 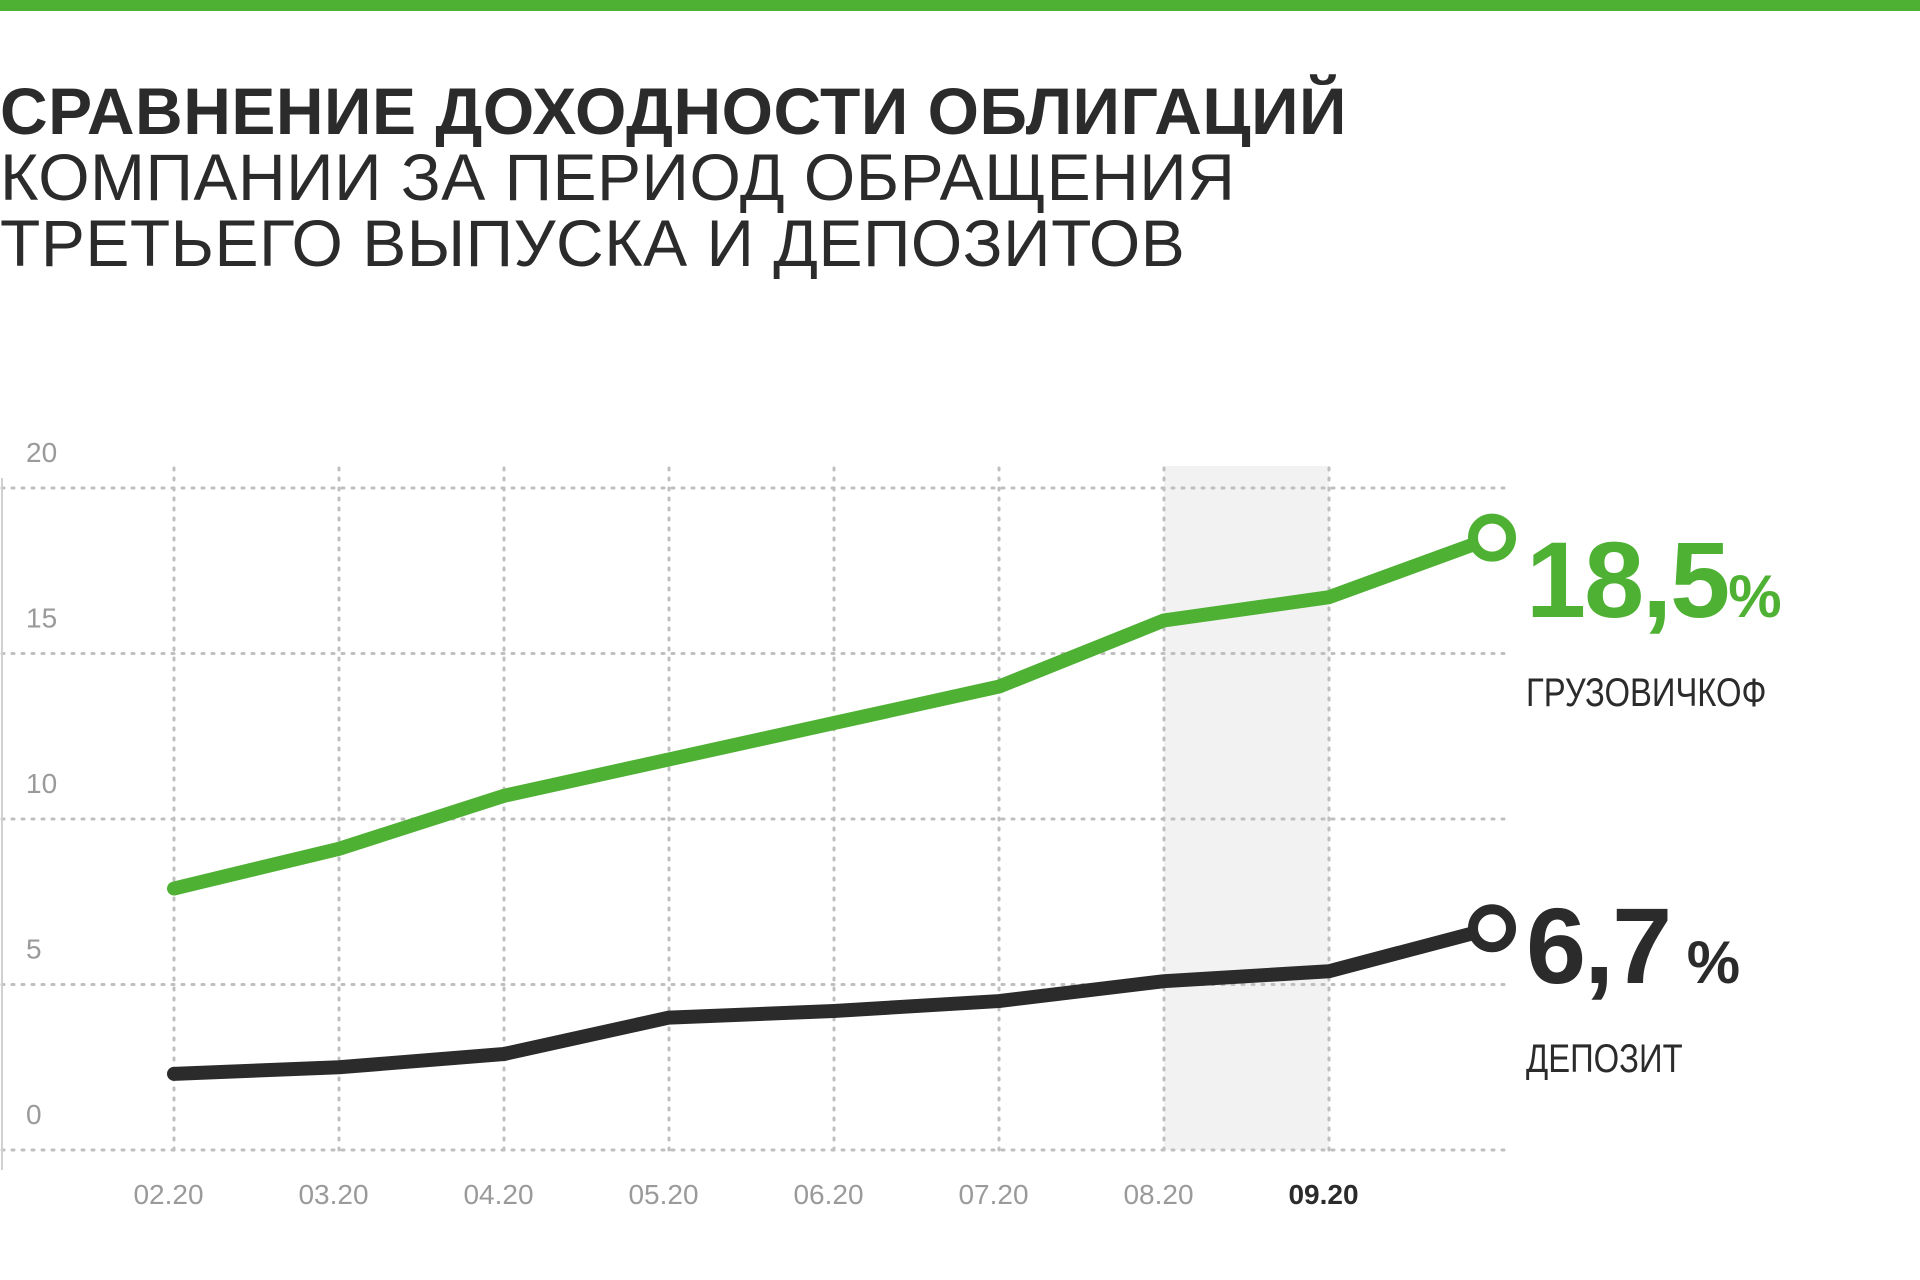 What do you see at coordinates (1158, 1194) in the screenshot?
I see `x-tick-label: 08.20` at bounding box center [1158, 1194].